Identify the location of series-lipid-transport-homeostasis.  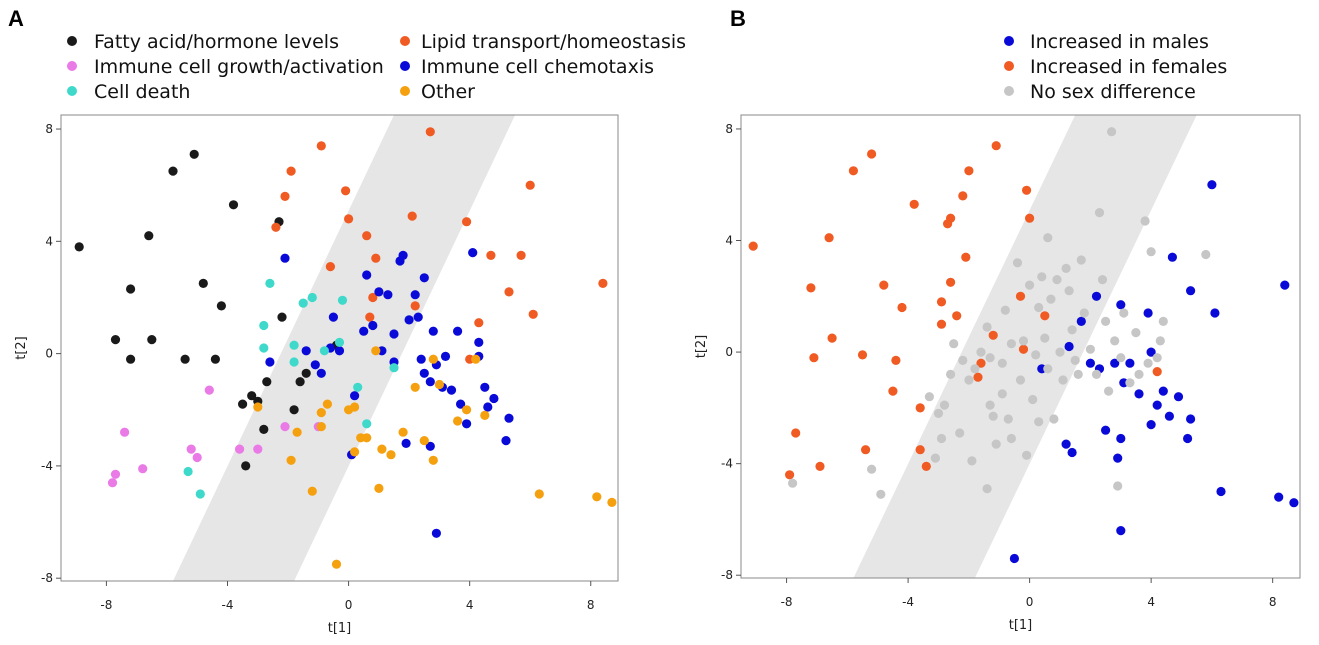
(439, 245).